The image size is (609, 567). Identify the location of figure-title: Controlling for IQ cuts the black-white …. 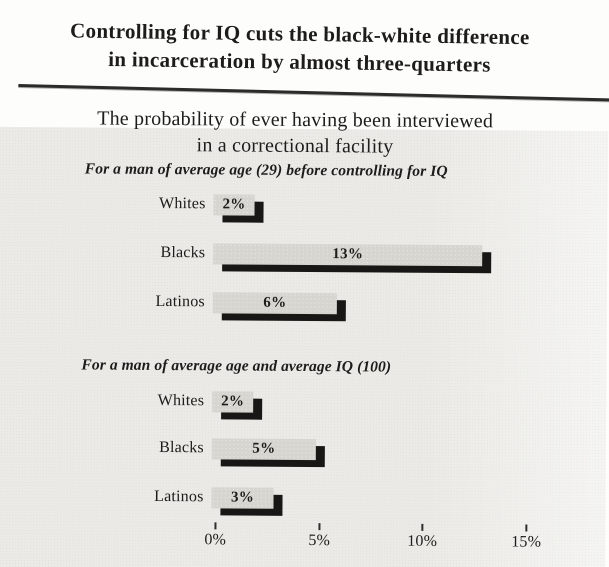
(299, 47).